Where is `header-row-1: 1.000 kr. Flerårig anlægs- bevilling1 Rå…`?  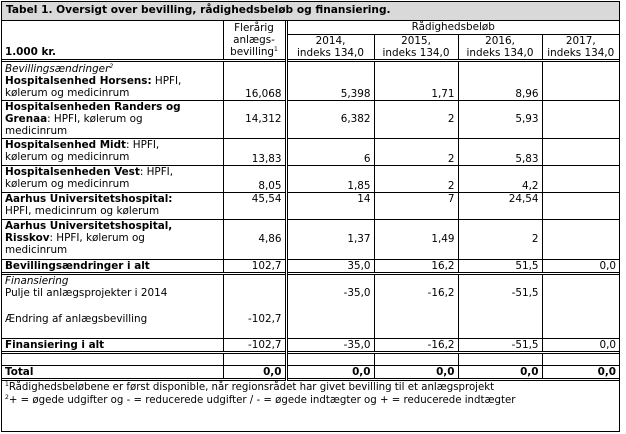
header-row-1: 1.000 kr. Flerårig anlægs- bevilling1 Rå… is located at coordinates (311, 41).